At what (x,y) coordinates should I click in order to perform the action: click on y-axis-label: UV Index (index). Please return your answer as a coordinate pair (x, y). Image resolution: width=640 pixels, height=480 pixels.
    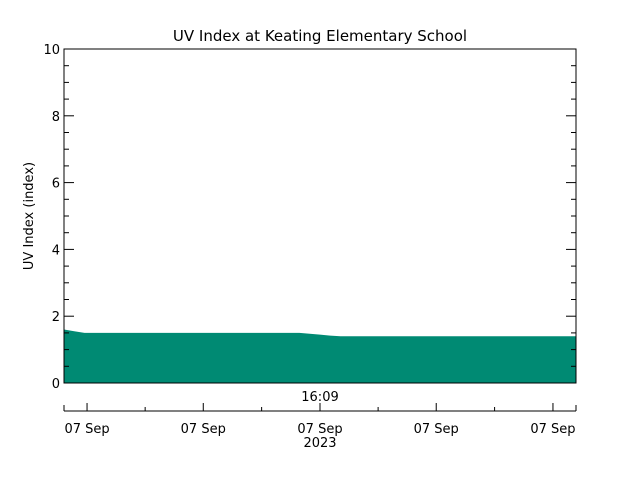
    Looking at the image, I should click on (29, 216).